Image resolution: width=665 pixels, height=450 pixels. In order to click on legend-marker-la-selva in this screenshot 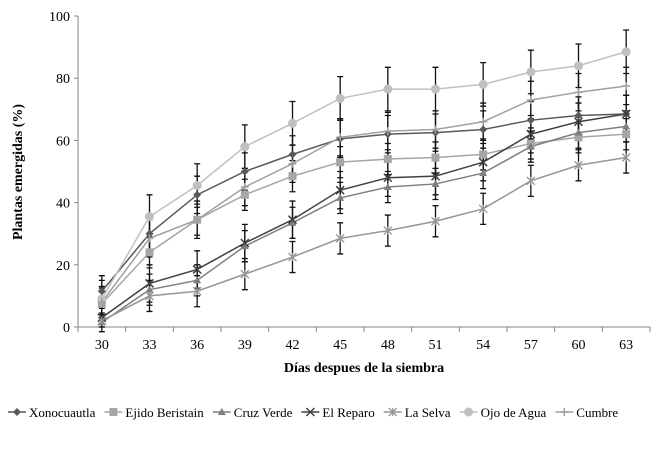, I will do `click(393, 412)`.